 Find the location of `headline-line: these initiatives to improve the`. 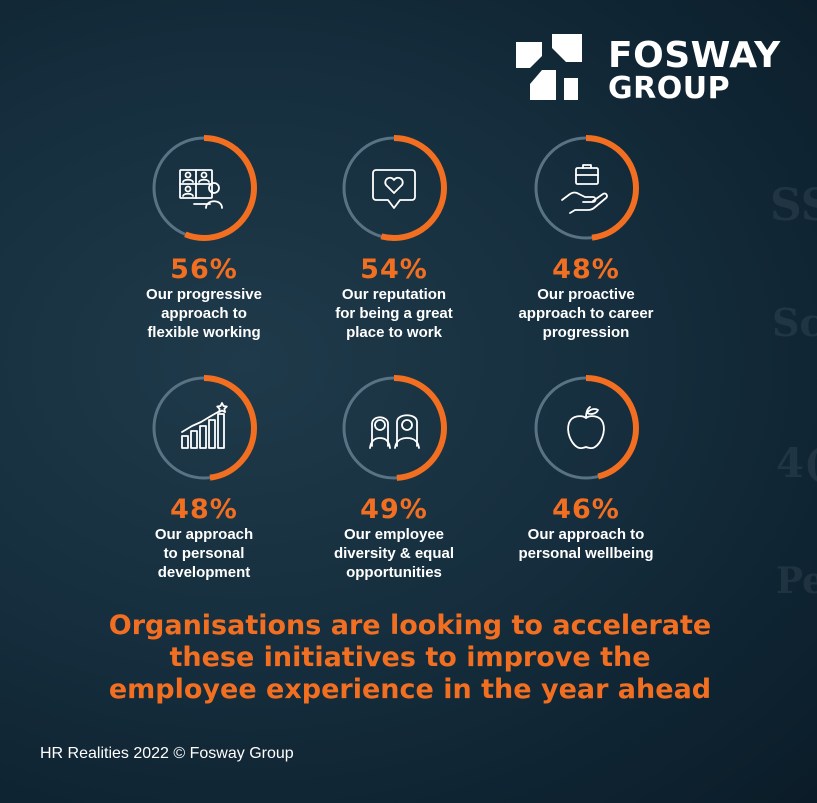

headline-line: these initiatives to improve the is located at coordinates (410, 657).